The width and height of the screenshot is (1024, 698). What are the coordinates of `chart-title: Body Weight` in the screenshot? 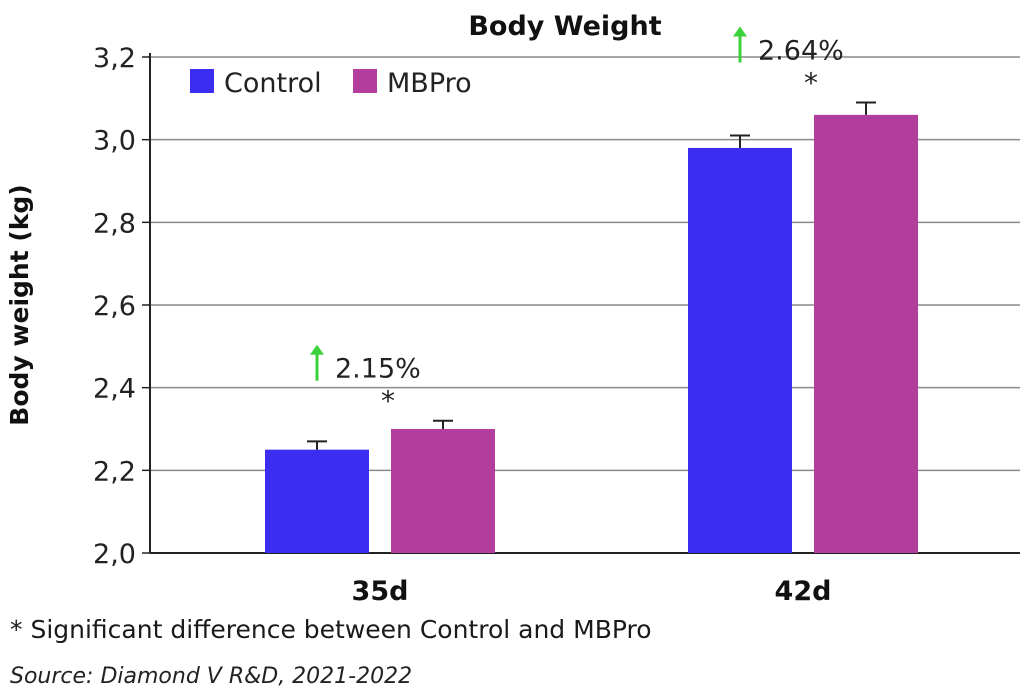 It's located at (564, 26).